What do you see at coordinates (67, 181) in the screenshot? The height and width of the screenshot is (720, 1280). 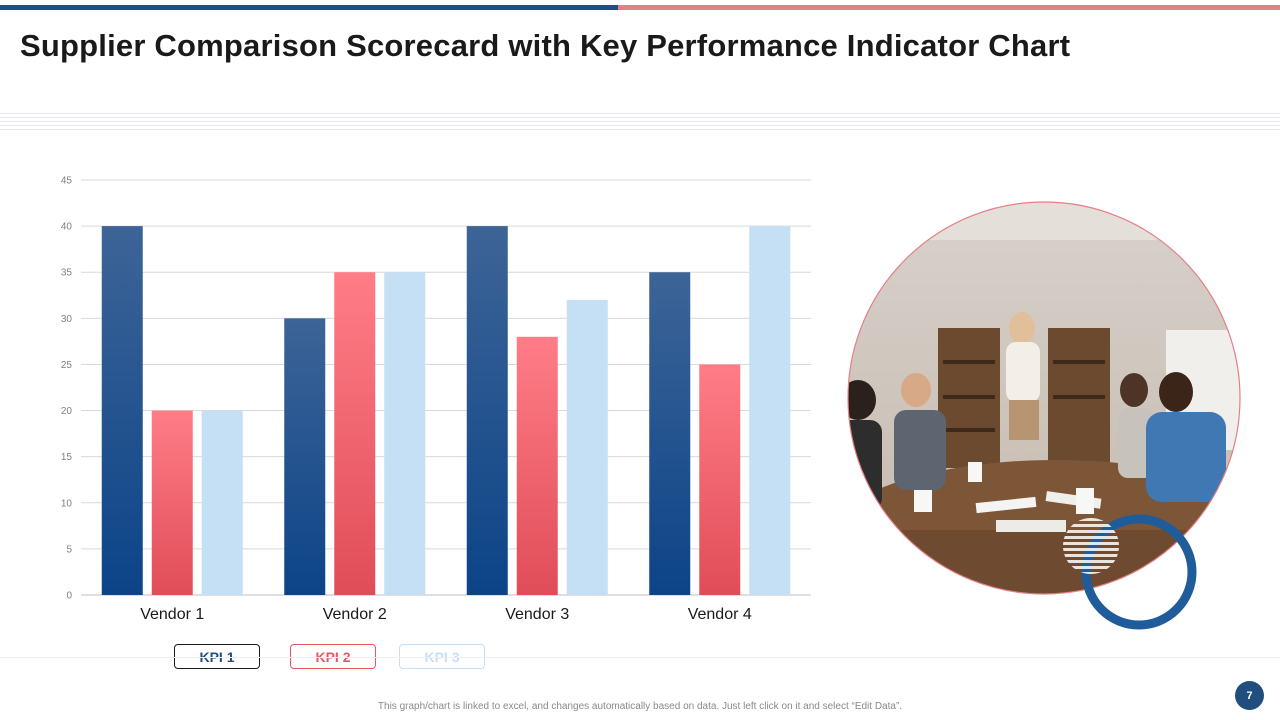 I see `y-tick-label: 45` at bounding box center [67, 181].